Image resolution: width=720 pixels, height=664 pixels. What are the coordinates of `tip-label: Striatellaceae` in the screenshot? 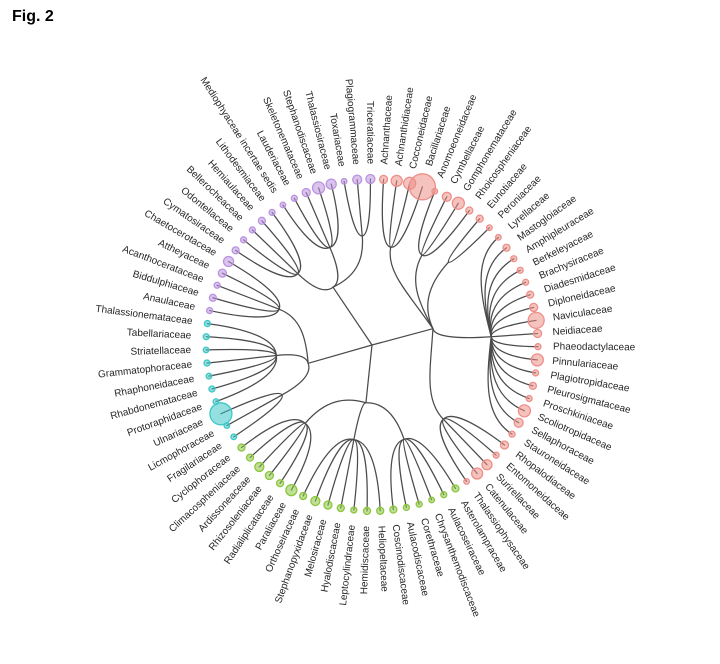 It's located at (160, 351).